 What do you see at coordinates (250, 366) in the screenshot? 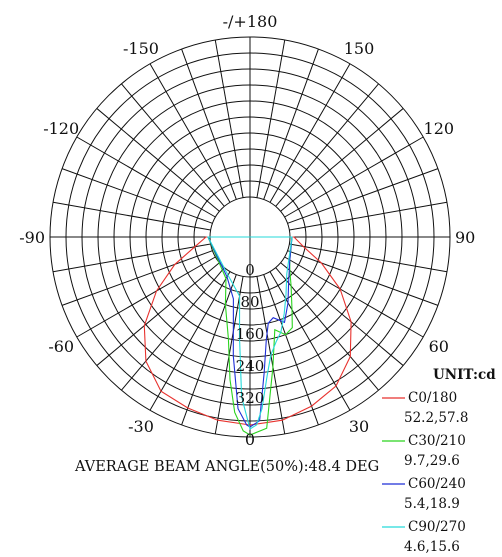
I see `radial-tick-label: 240` at bounding box center [250, 366].